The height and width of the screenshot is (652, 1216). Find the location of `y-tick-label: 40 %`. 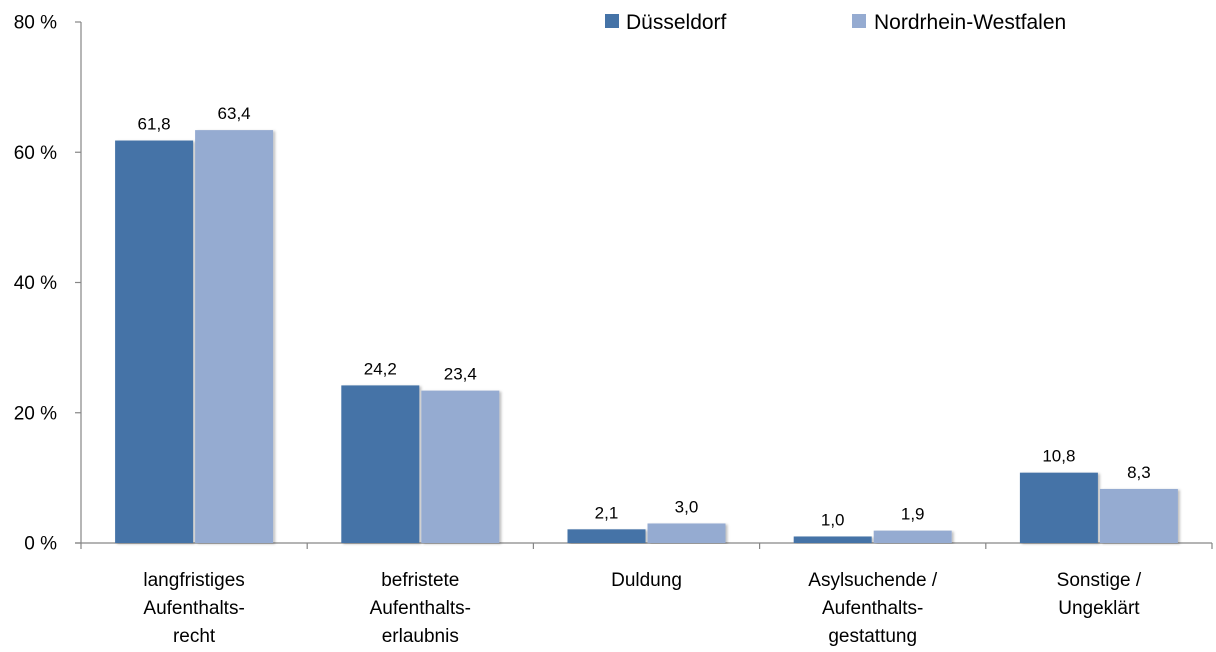

y-tick-label: 40 % is located at coordinates (35, 283).